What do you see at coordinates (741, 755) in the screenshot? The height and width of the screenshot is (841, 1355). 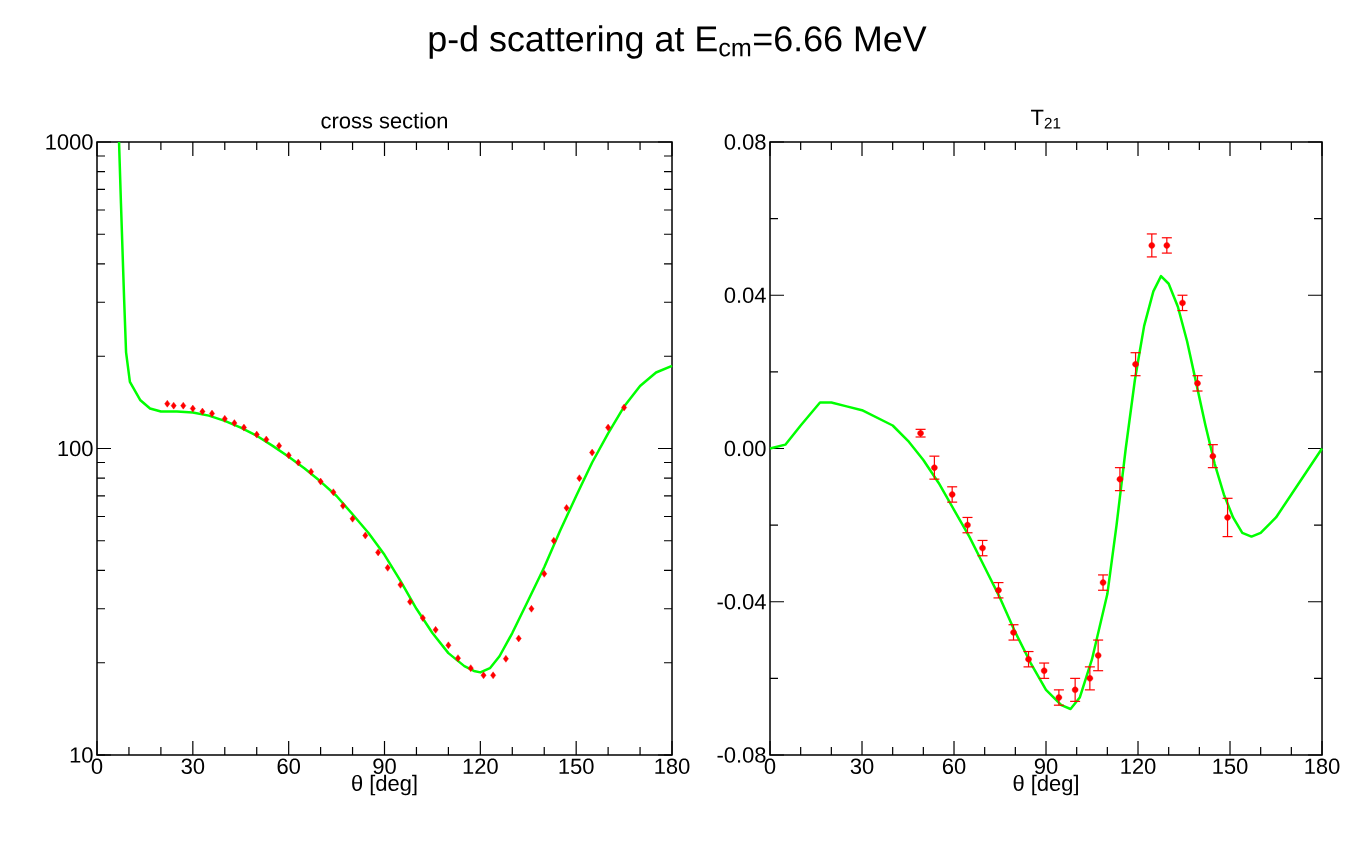 I see `y-tick-label: -0.08` at bounding box center [741, 755].